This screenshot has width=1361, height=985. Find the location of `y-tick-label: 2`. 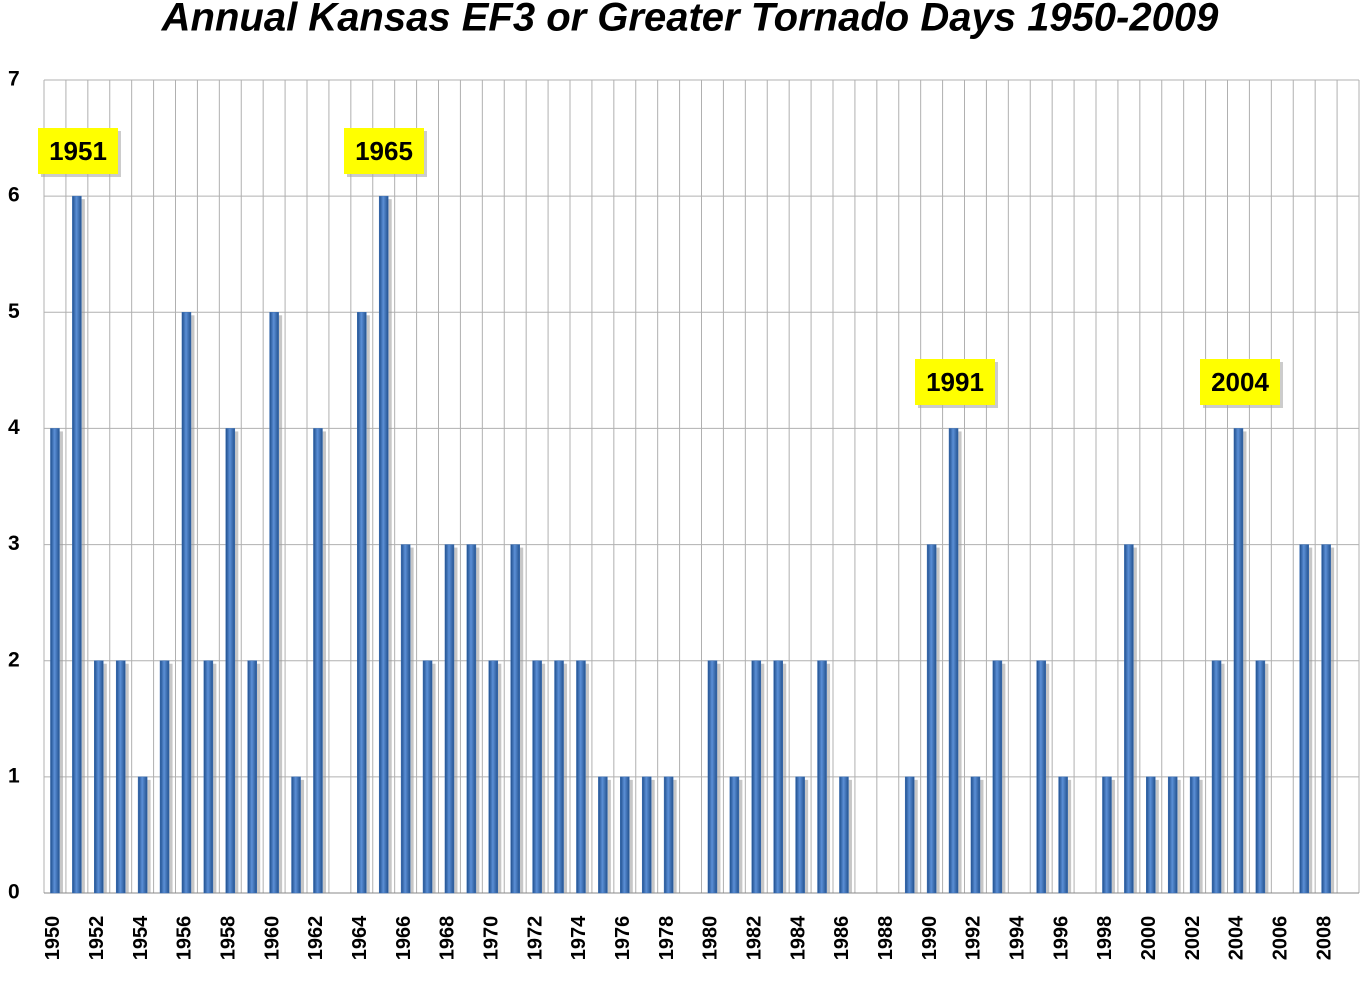

y-tick-label: 2 is located at coordinates (14, 659).